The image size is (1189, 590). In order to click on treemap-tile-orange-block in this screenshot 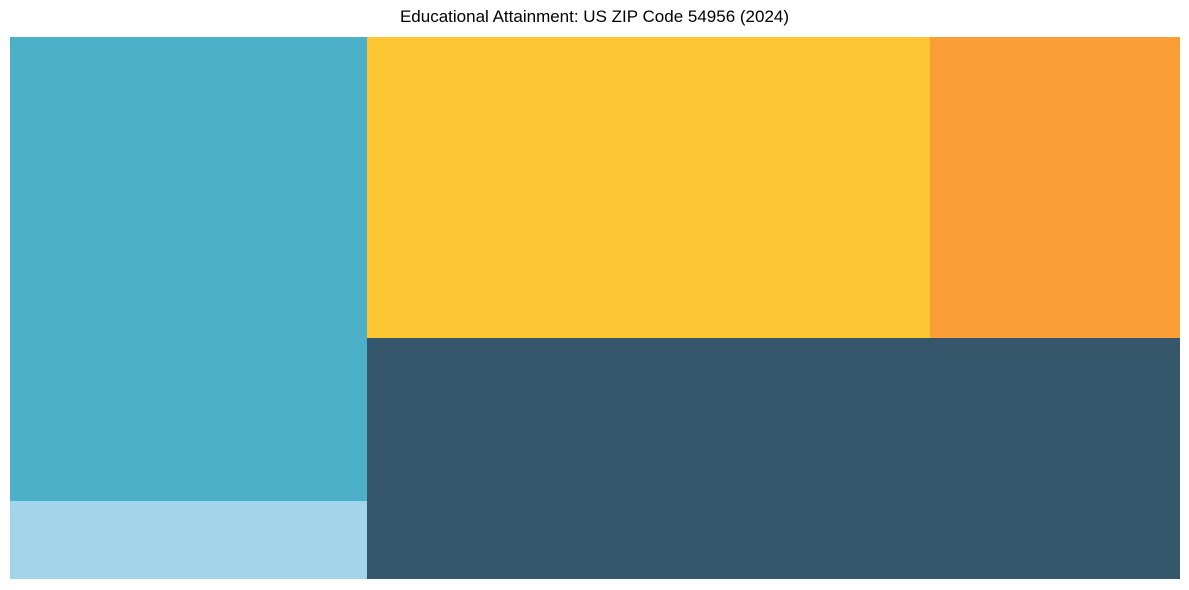, I will do `click(1055, 187)`.